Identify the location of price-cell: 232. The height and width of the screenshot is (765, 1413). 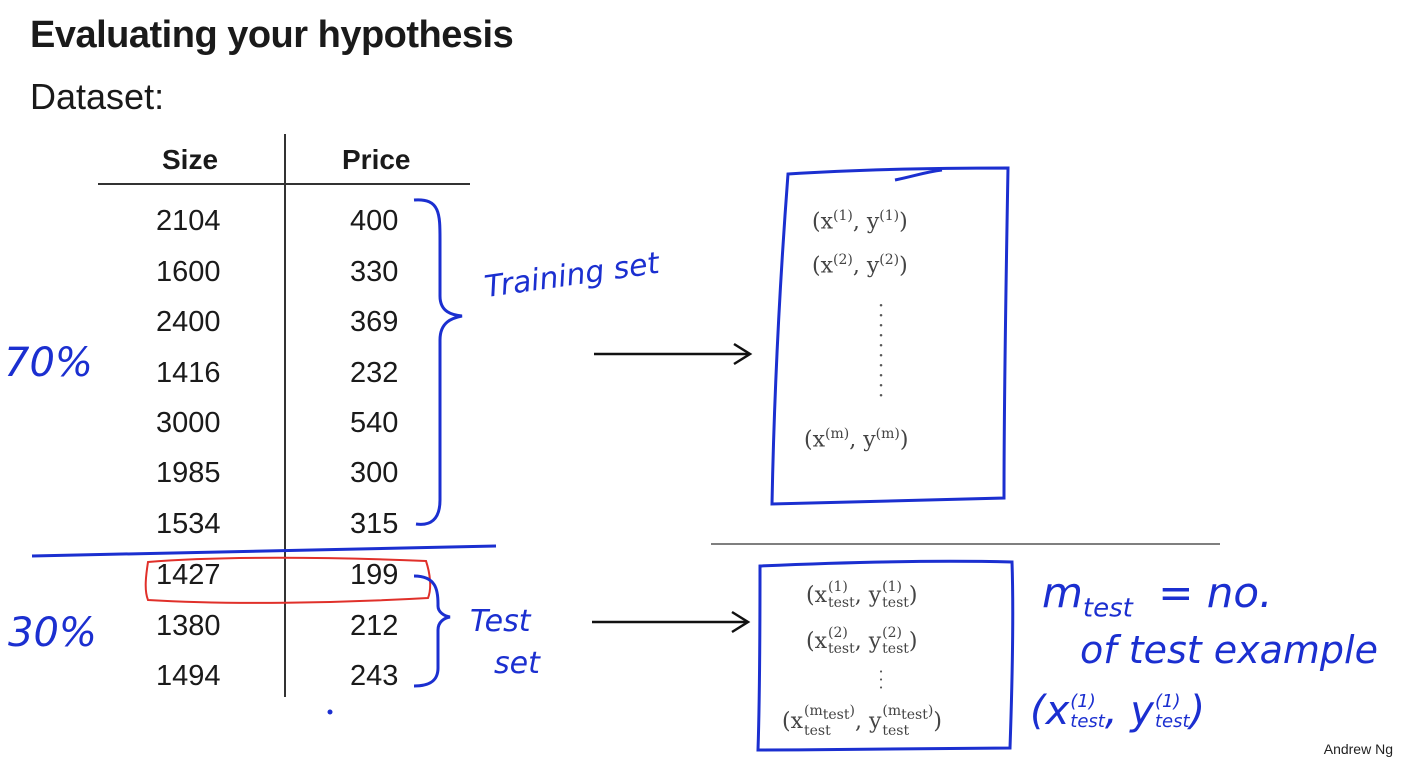
(374, 373).